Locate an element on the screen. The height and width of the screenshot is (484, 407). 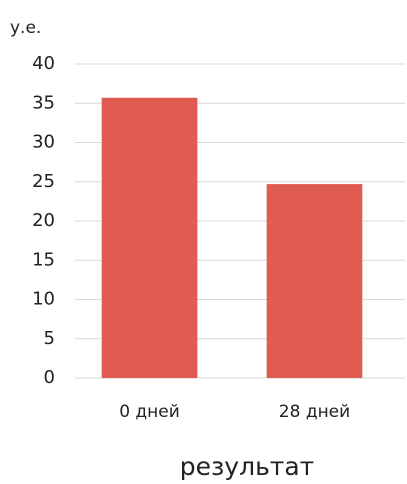
y-tick-label: 15 is located at coordinates (43, 259).